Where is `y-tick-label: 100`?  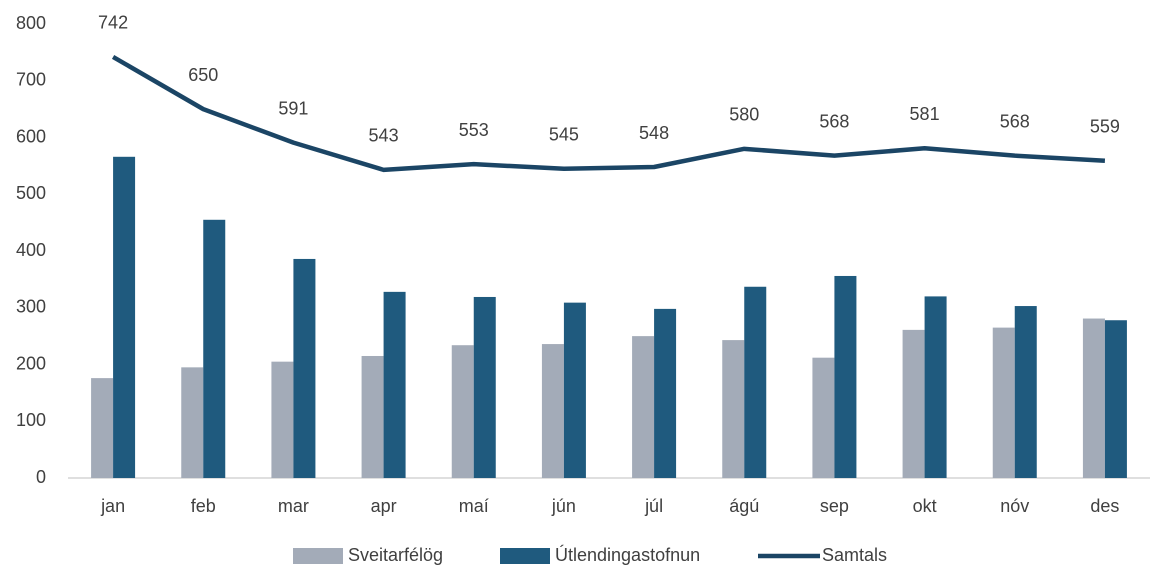
y-tick-label: 100 is located at coordinates (31, 420).